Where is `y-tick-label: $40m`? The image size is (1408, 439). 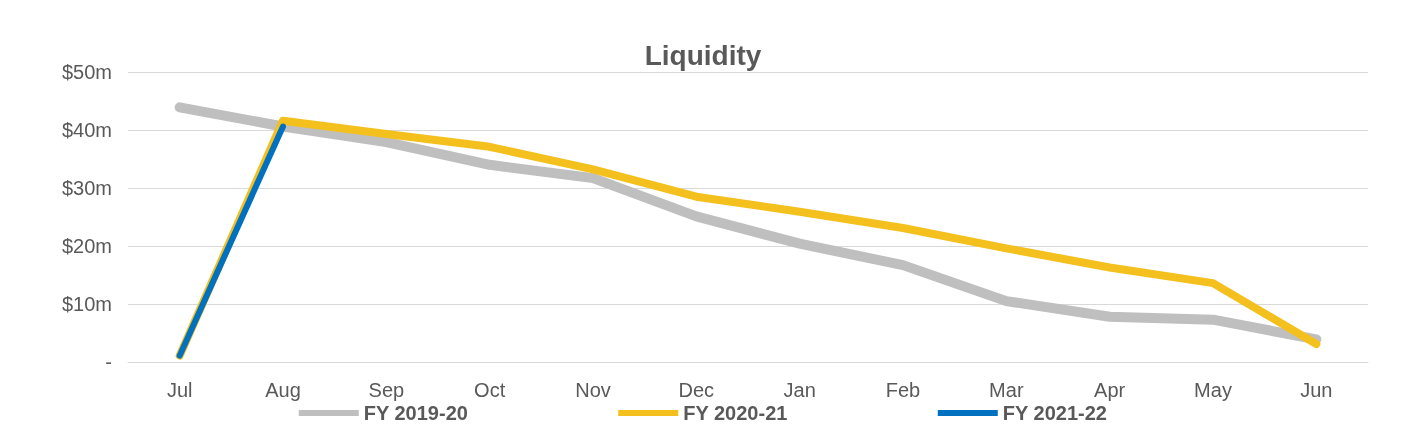
y-tick-label: $40m is located at coordinates (86, 130).